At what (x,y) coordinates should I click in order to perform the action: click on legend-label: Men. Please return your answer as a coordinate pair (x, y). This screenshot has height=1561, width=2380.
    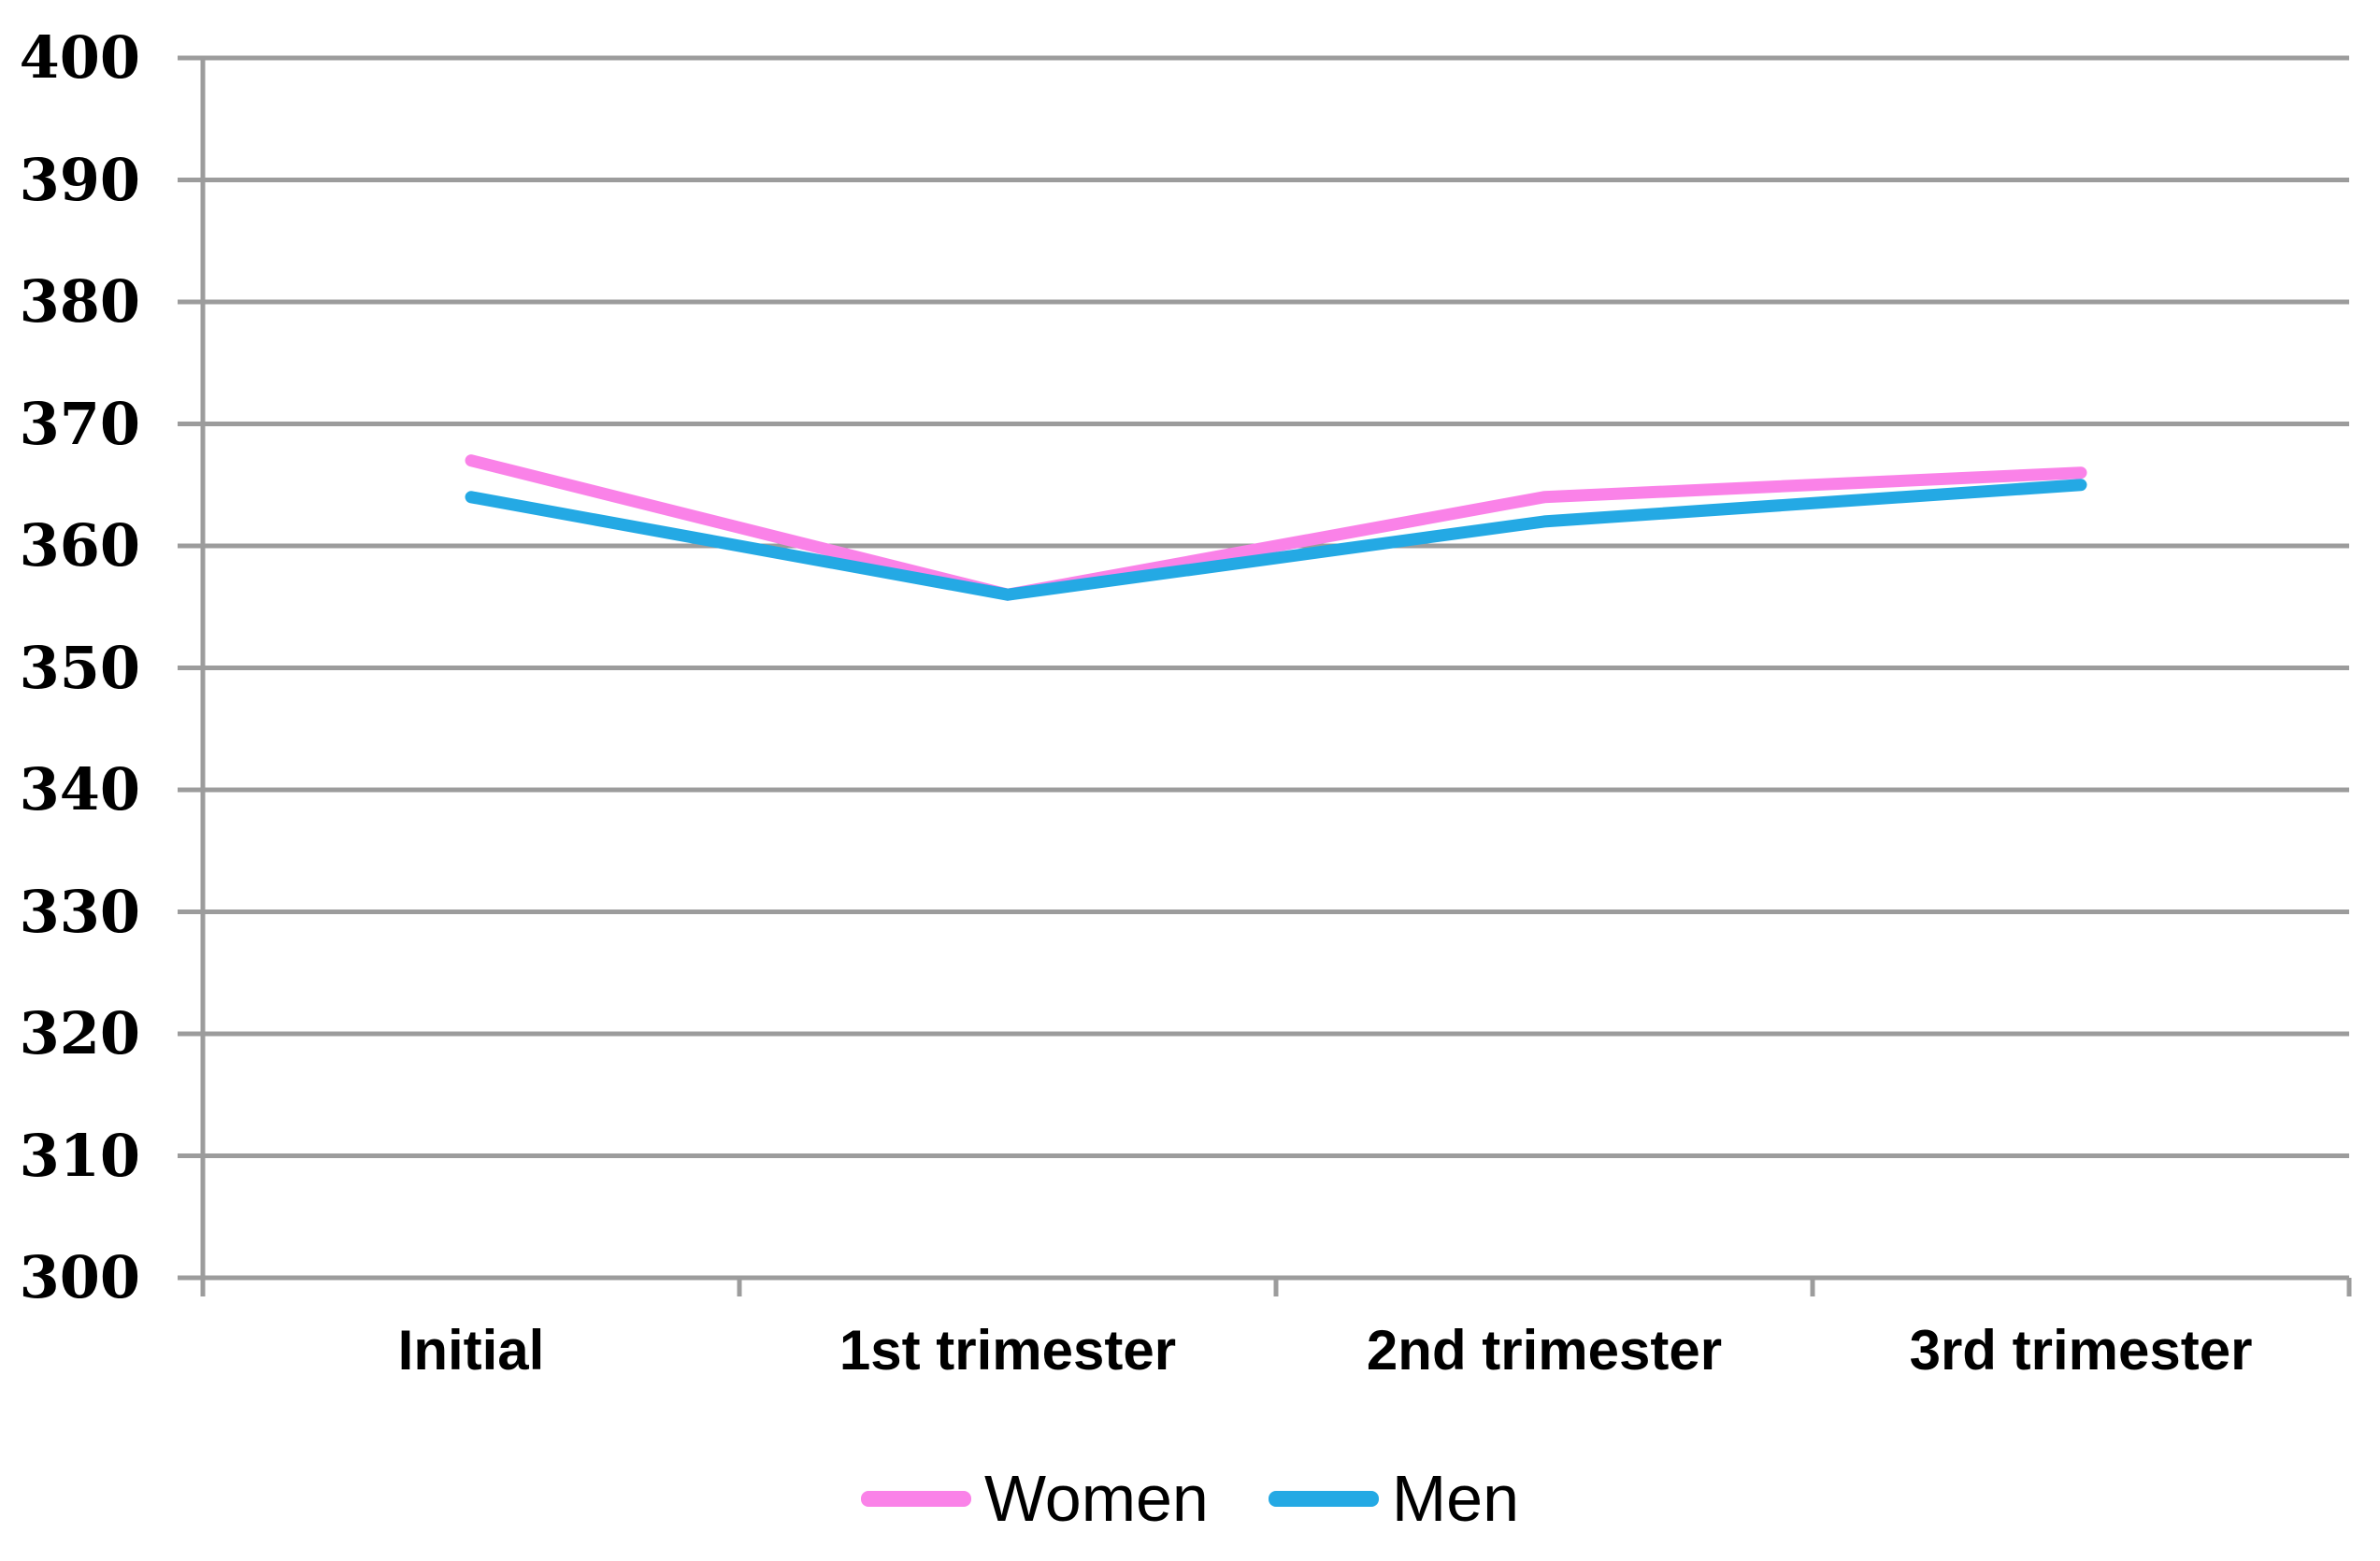
    Looking at the image, I should click on (1455, 1499).